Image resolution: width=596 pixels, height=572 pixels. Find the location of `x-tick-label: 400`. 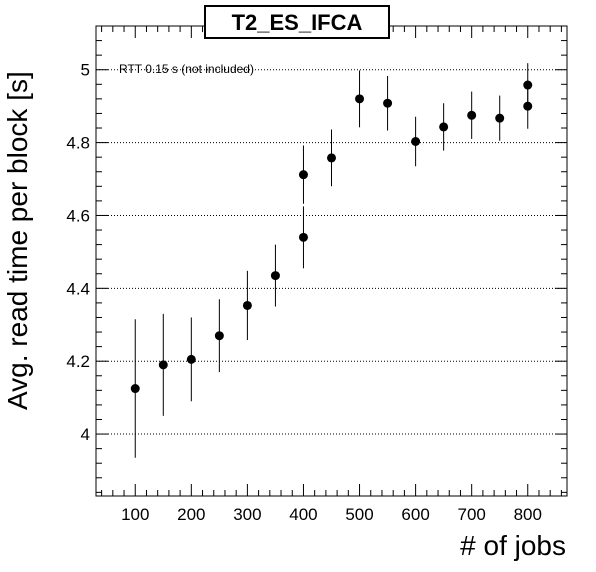

x-tick-label: 400 is located at coordinates (303, 514).